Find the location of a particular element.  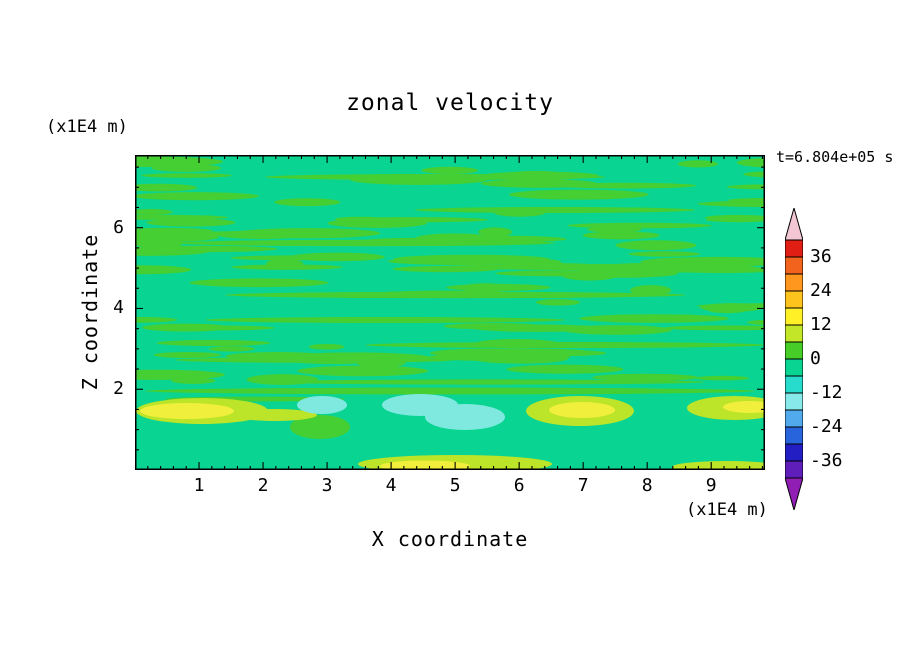

z-tick-label: 6 is located at coordinates (118, 227).